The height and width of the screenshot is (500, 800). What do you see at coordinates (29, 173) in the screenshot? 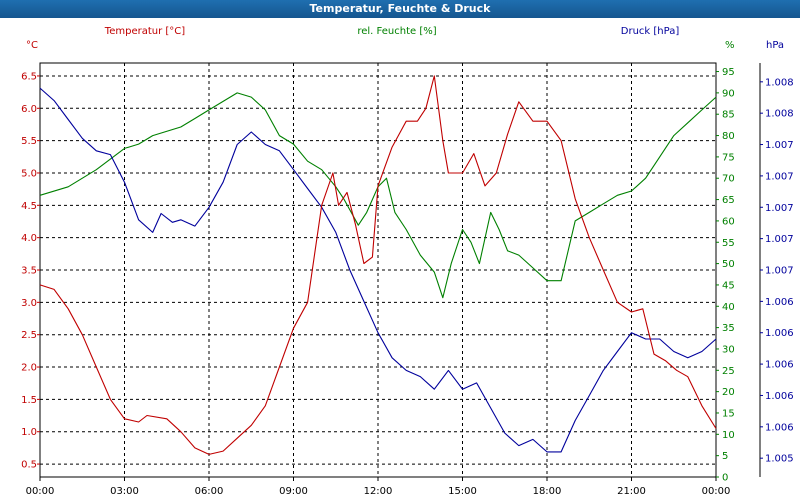
I see `temperature-tick-label: 5.0` at bounding box center [29, 173].